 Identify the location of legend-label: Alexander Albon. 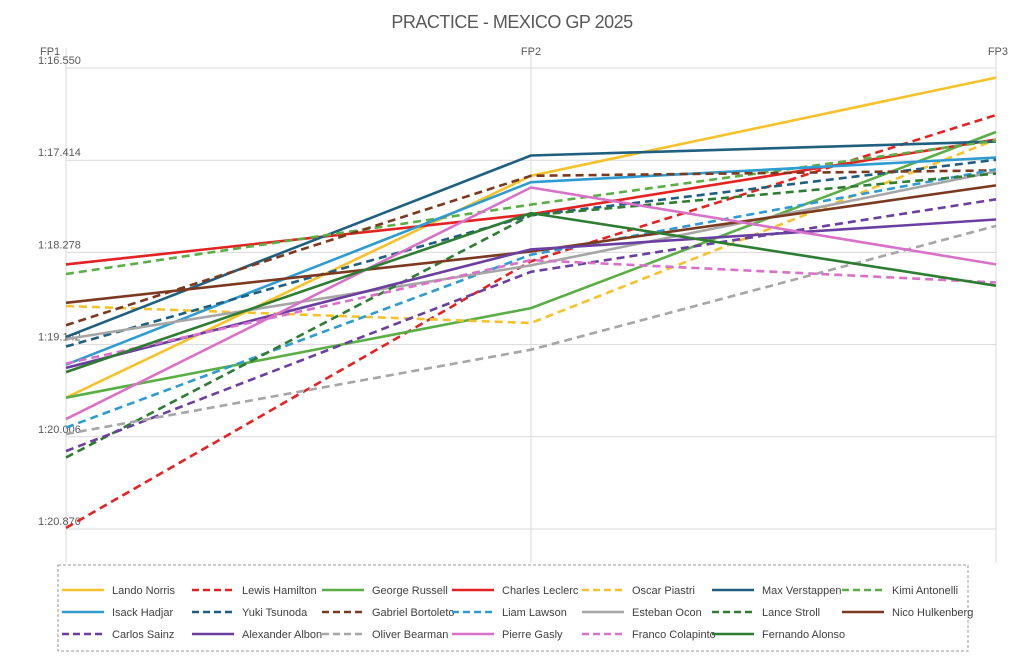
(282, 635).